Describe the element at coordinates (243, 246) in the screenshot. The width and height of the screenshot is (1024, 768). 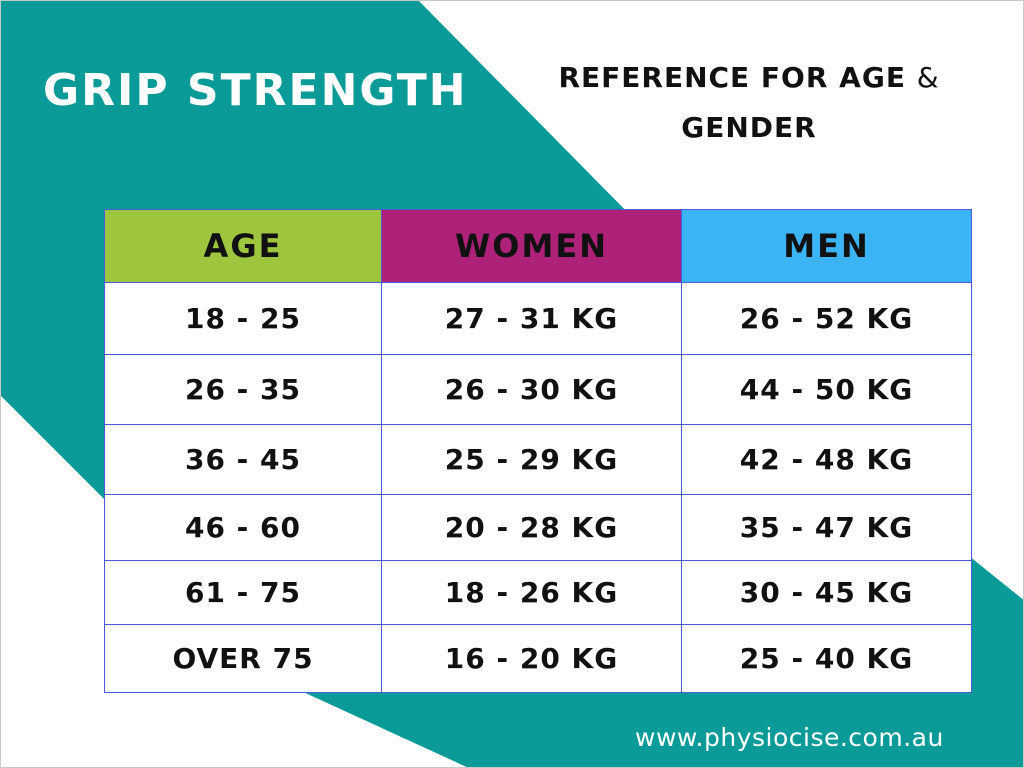
I see `header-age: AGE` at that location.